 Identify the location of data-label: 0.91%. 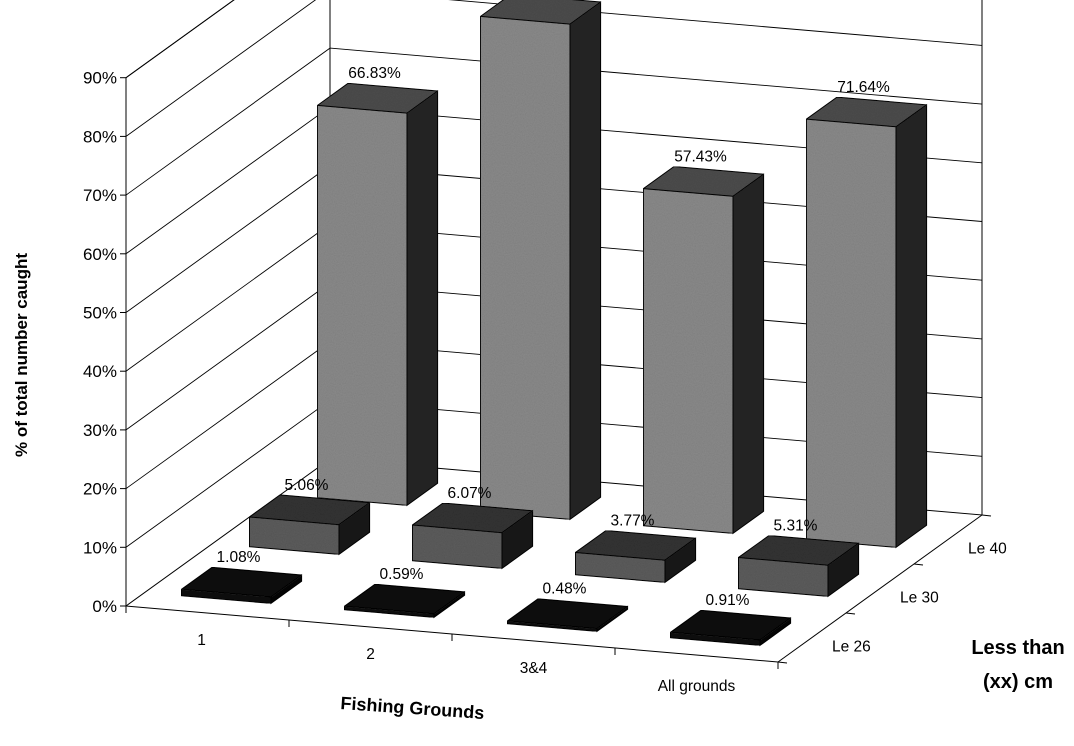
(728, 600).